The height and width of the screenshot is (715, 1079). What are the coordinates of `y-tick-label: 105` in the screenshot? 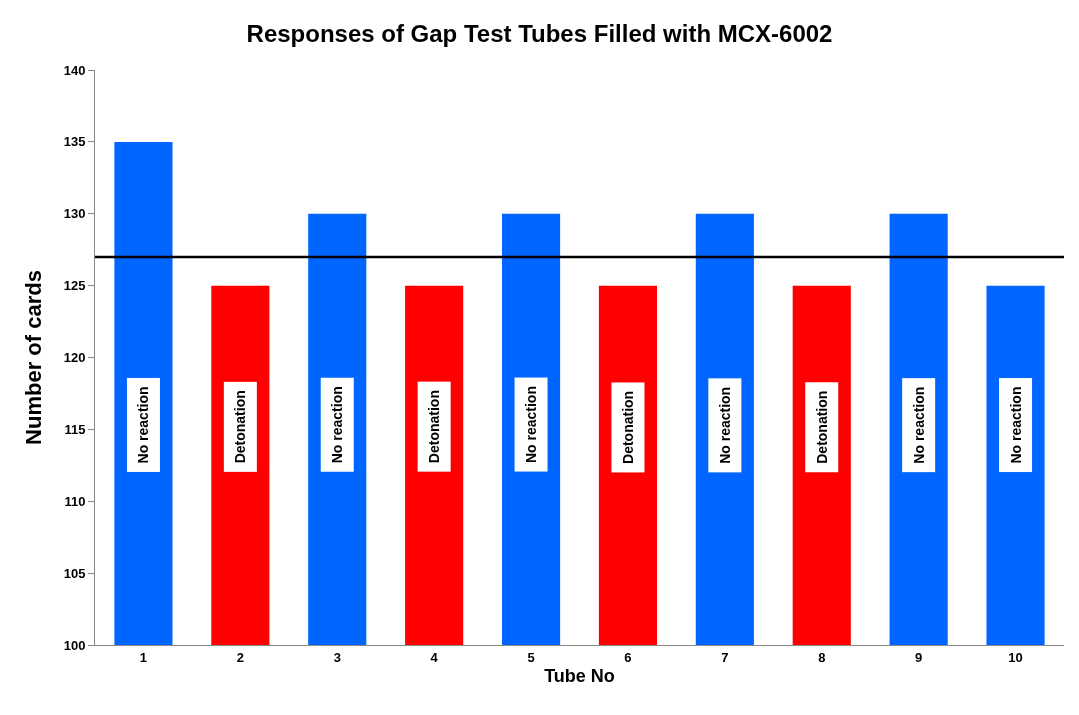 It's located at (74, 573).